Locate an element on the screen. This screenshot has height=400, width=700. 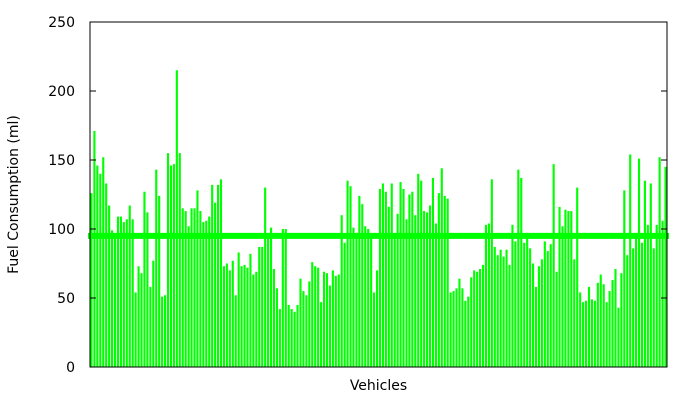
y-tick-label: 100 is located at coordinates (61, 230).